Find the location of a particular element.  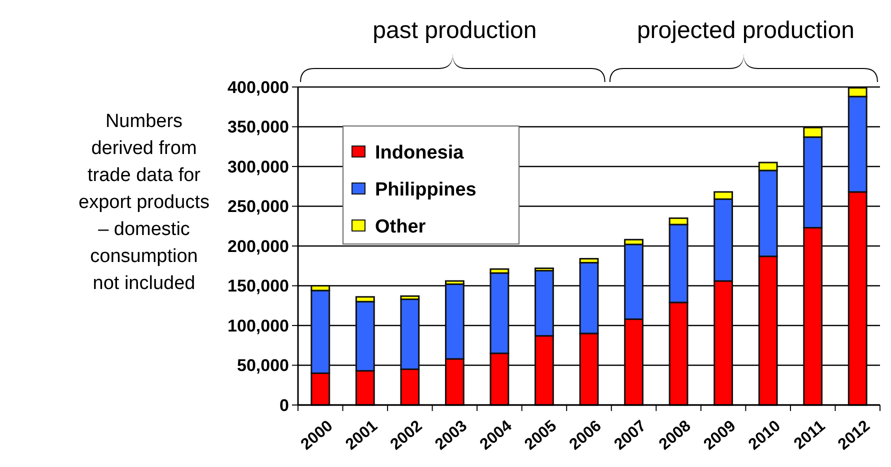

y-tick-label: 0 is located at coordinates (284, 405).